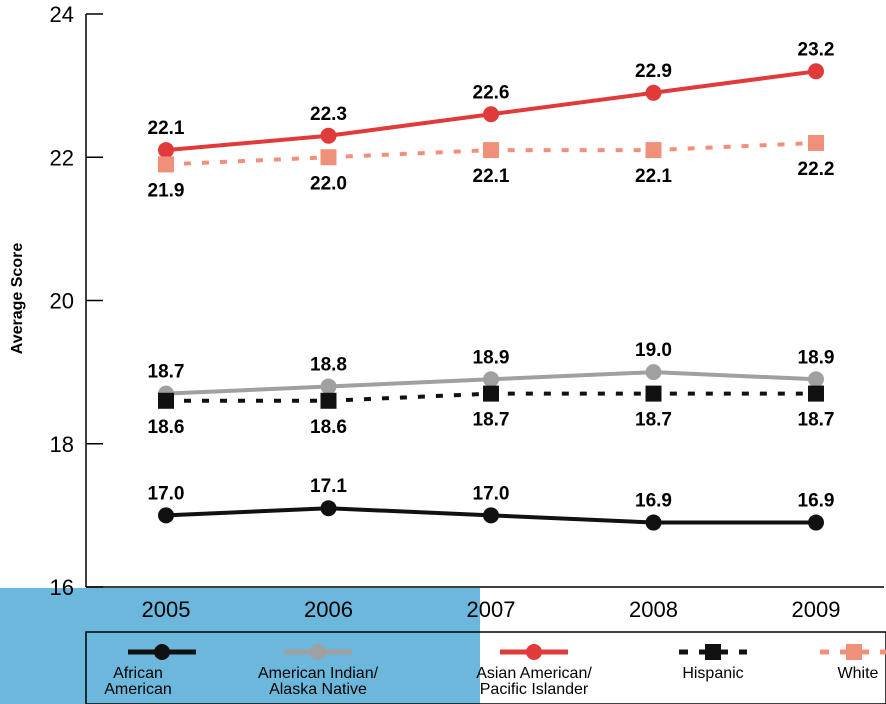 The image size is (886, 704). What do you see at coordinates (318, 689) in the screenshot?
I see `legend-label: Alaska Native` at bounding box center [318, 689].